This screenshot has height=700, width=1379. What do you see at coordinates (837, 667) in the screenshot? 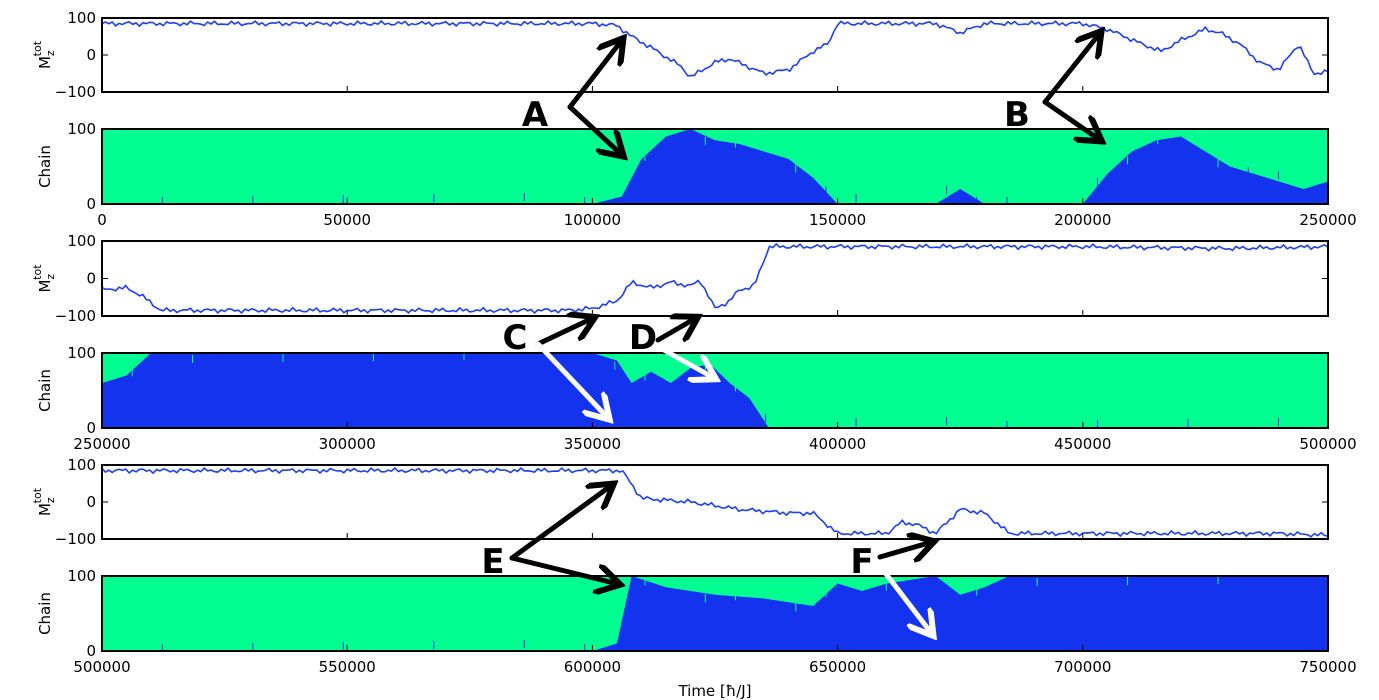
I see `x-tick-label: 650000` at bounding box center [837, 667].